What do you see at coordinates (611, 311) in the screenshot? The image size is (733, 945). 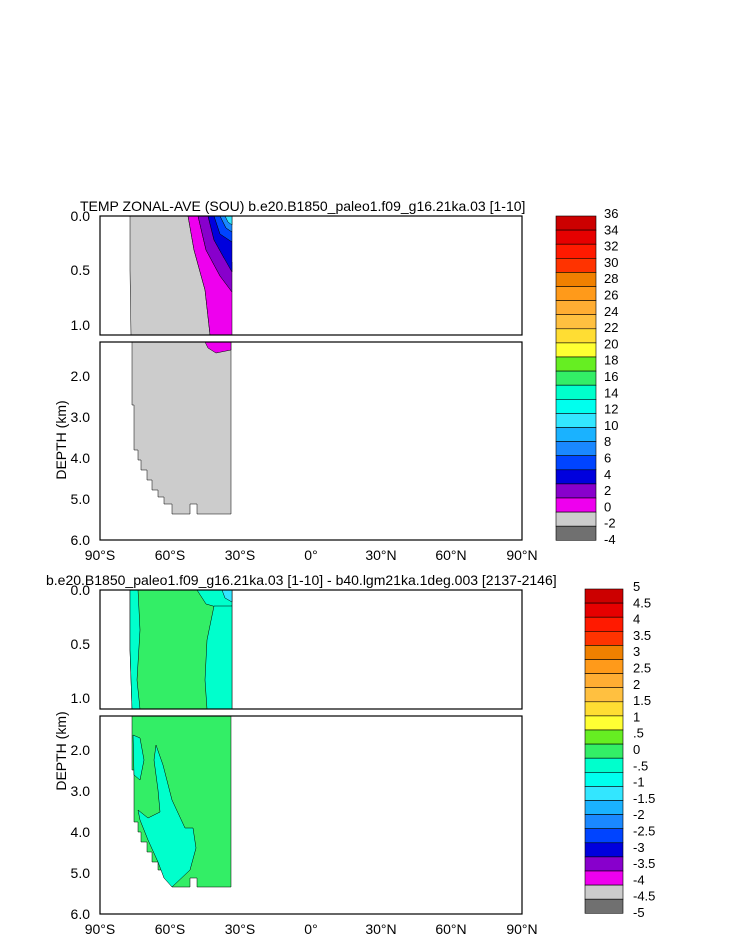 I see `cb0-label: 24` at bounding box center [611, 311].